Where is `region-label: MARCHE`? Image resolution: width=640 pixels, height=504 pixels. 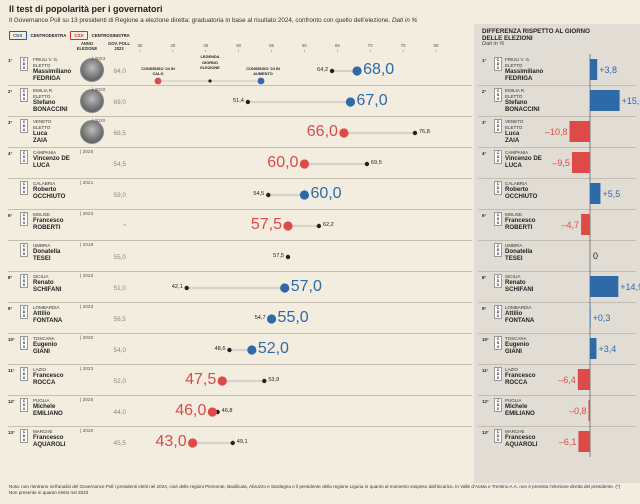
region-label: MARCHE is located at coordinates (43, 431).